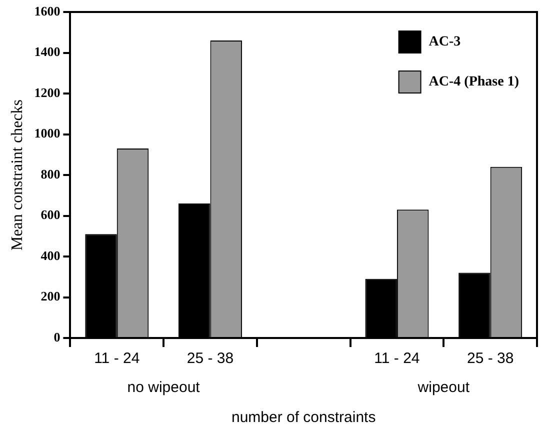 This screenshot has height=437, width=541. I want to click on y-tick-label: 1000, so click(47, 133).